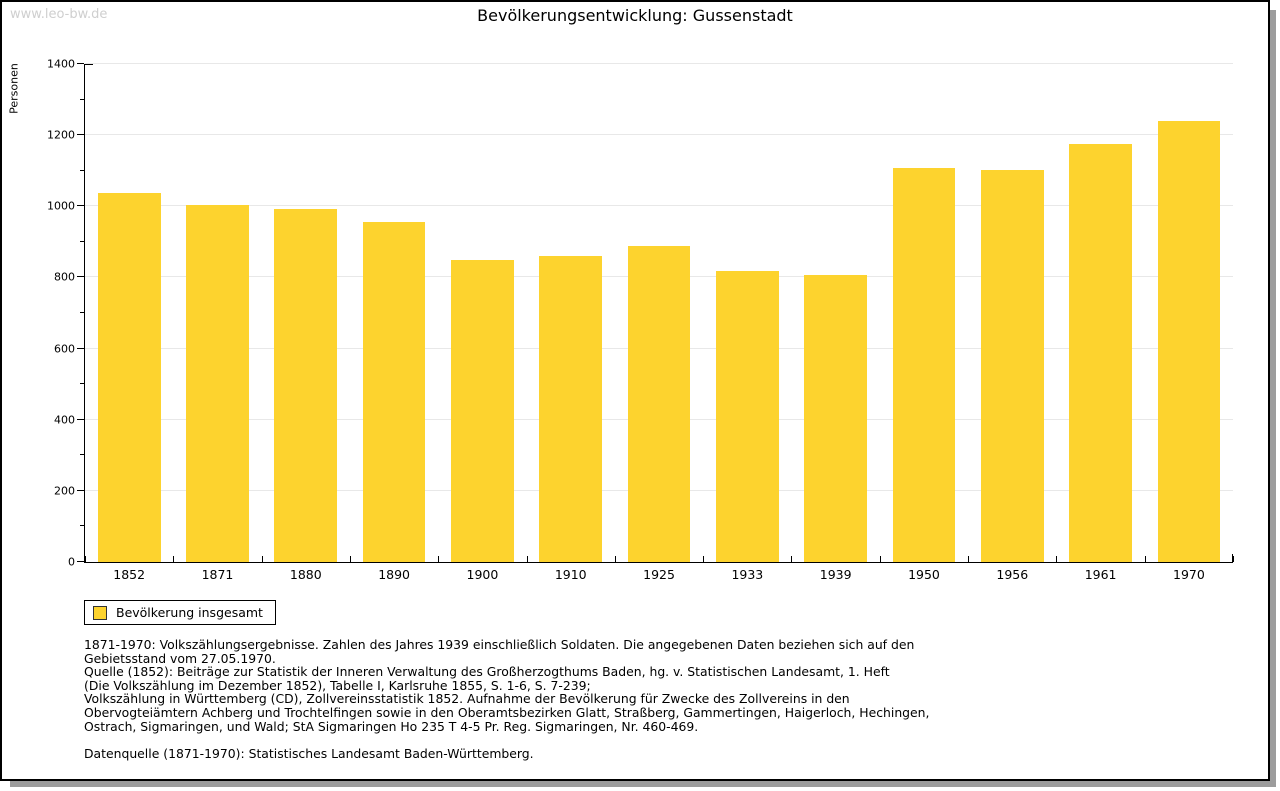  I want to click on y-tick-label: 0, so click(71, 562).